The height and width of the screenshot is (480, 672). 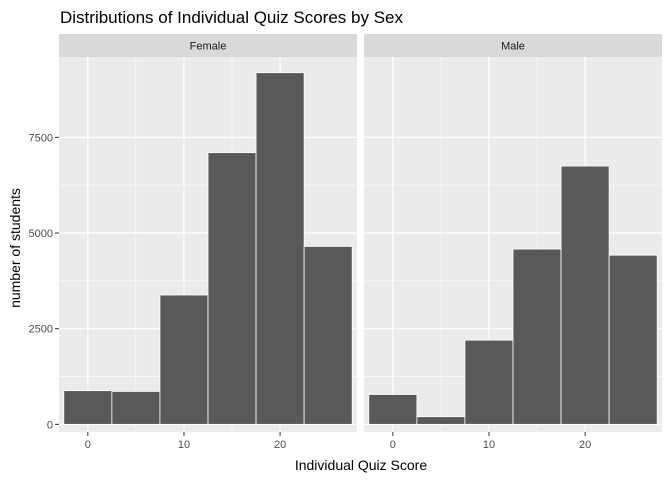 I want to click on y-tick-label: 7500, so click(x=41, y=138).